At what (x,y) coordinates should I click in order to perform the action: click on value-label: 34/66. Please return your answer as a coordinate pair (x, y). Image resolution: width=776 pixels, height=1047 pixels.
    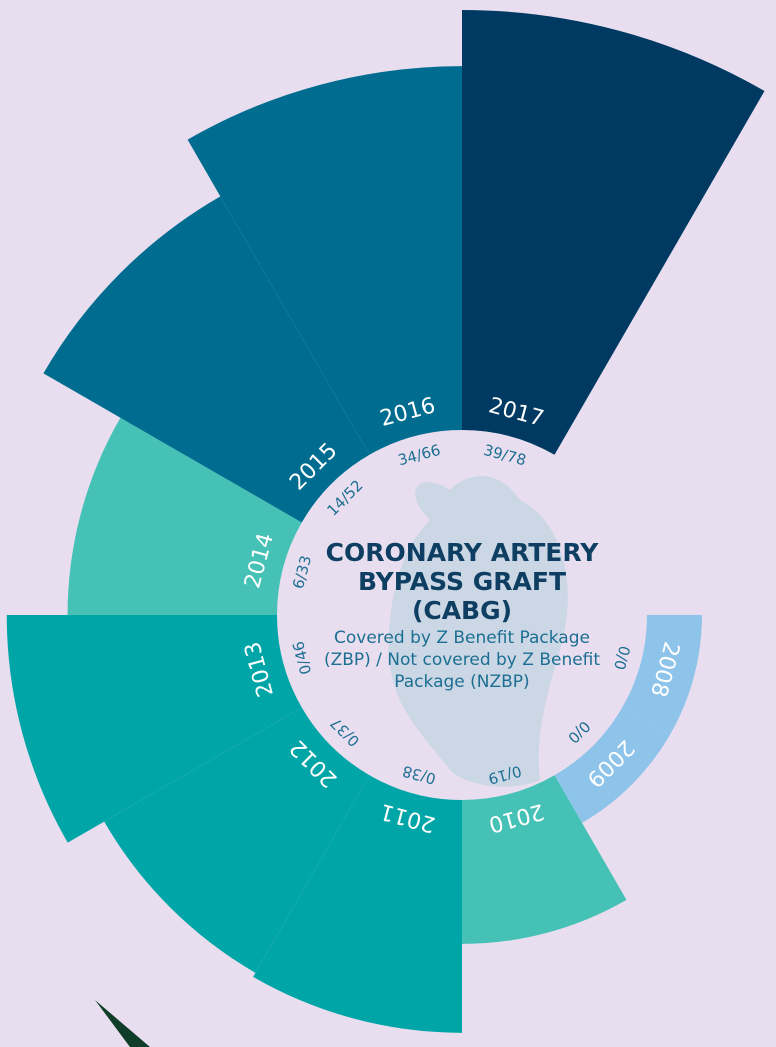
    Looking at the image, I should click on (419, 455).